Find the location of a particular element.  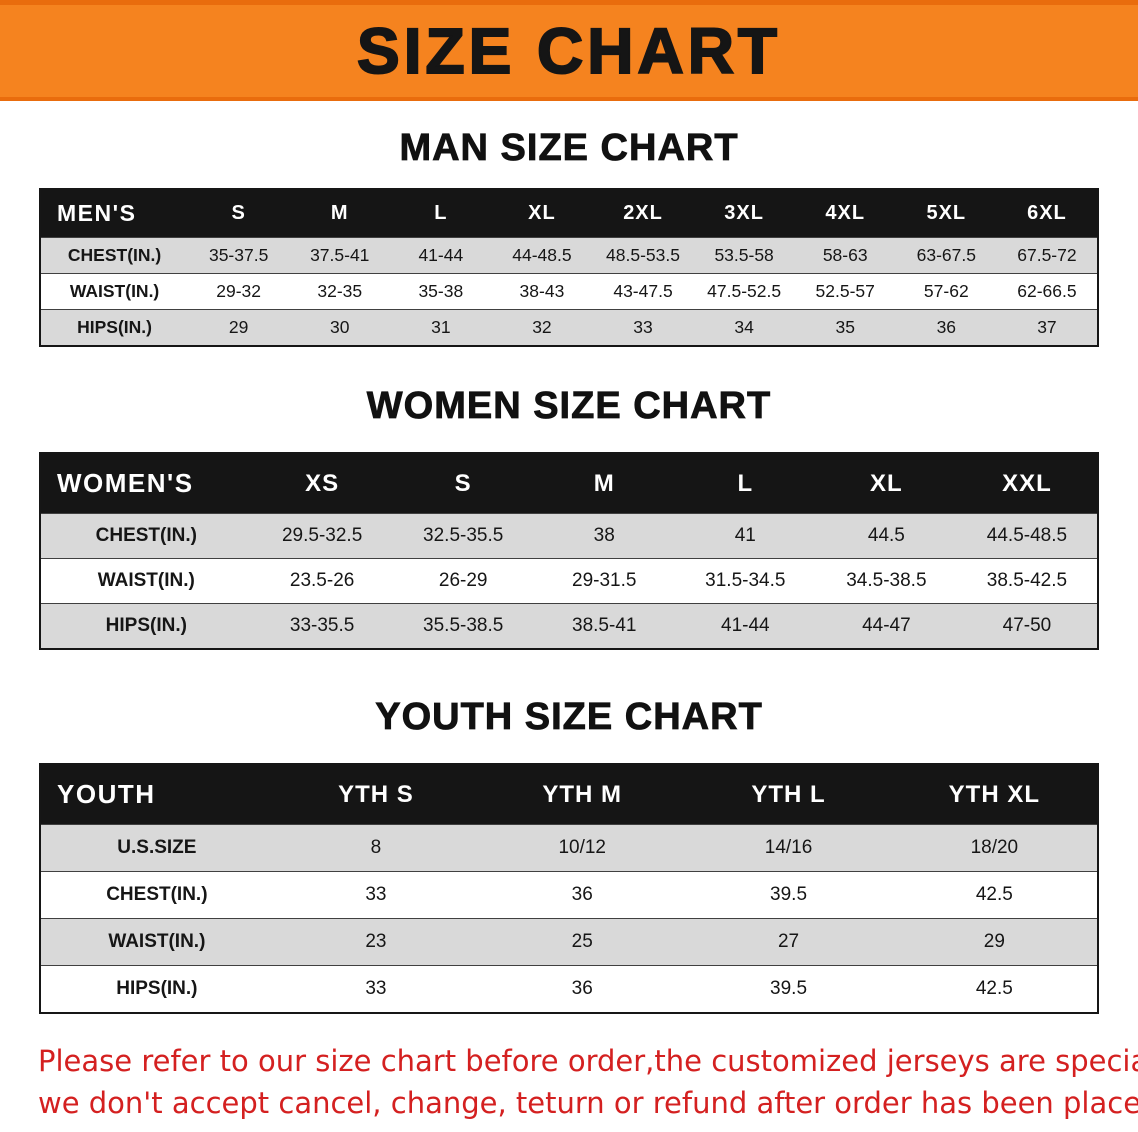

measurement-value: 23.5-26 is located at coordinates (322, 581).